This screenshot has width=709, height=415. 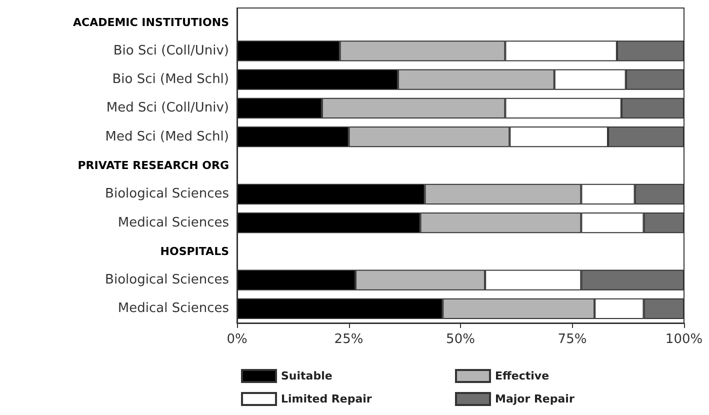 What do you see at coordinates (237, 339) in the screenshot?
I see `x-tick-label: 0%` at bounding box center [237, 339].